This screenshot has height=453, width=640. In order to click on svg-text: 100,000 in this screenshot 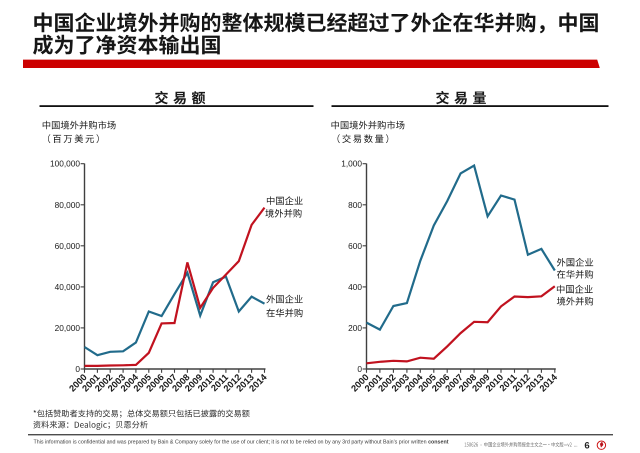, I will do `click(65, 164)`.